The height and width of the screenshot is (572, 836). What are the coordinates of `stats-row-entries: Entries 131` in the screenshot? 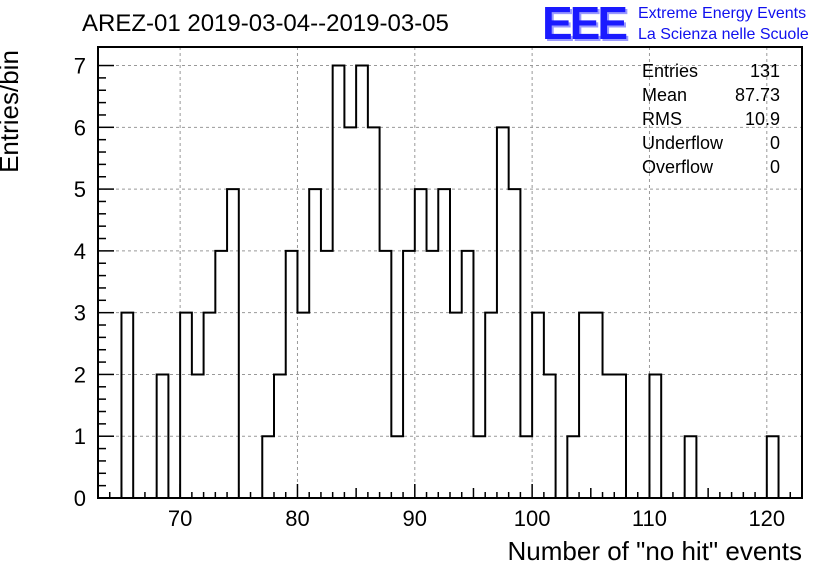 It's located at (711, 72).